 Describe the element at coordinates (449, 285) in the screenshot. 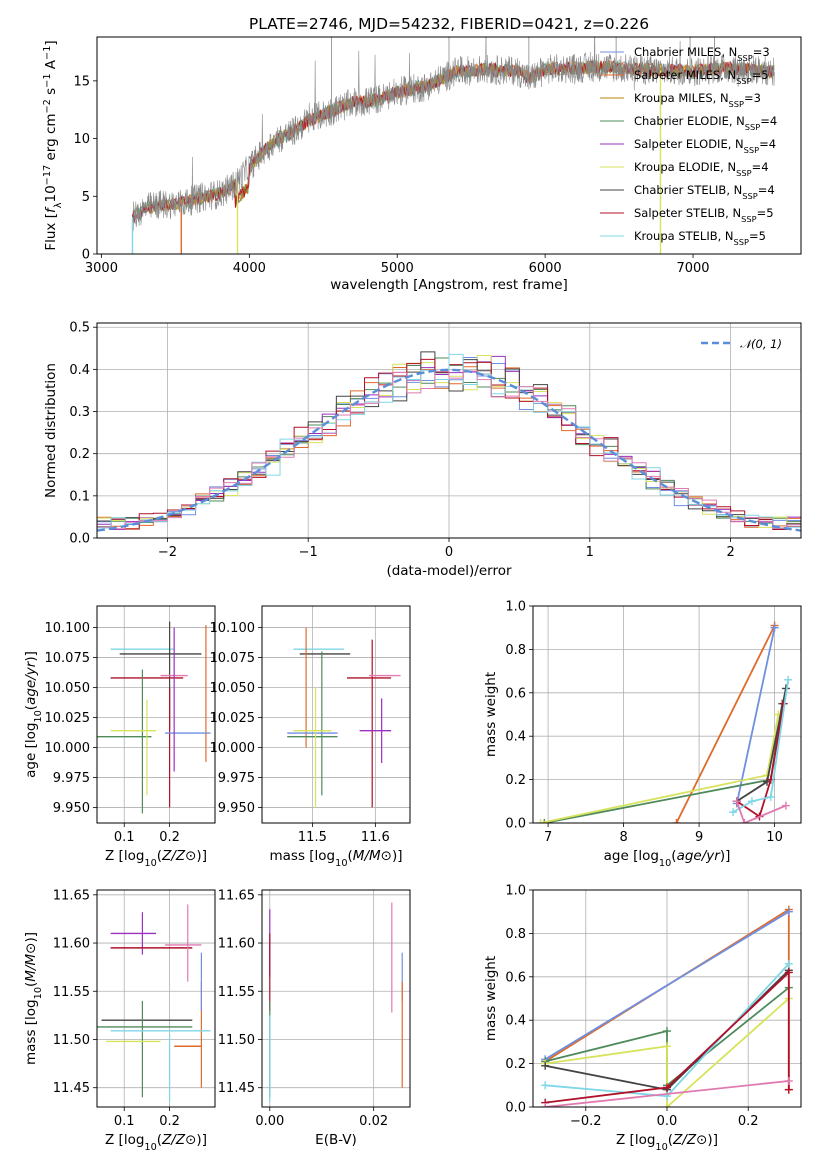

I see `x-axis-label: wavelength [Angstrom, rest frame]` at that location.